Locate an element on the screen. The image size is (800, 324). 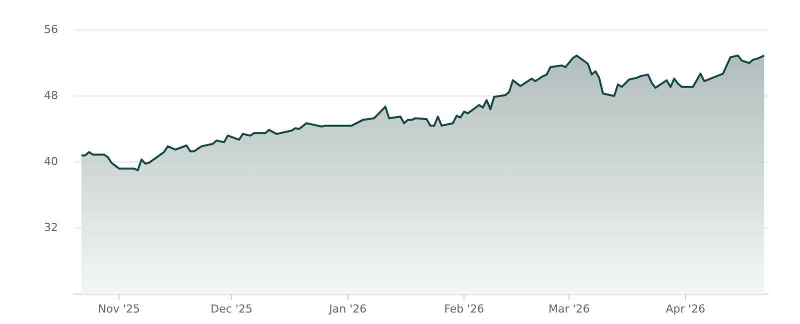
y-tick-label: 32 is located at coordinates (51, 227).